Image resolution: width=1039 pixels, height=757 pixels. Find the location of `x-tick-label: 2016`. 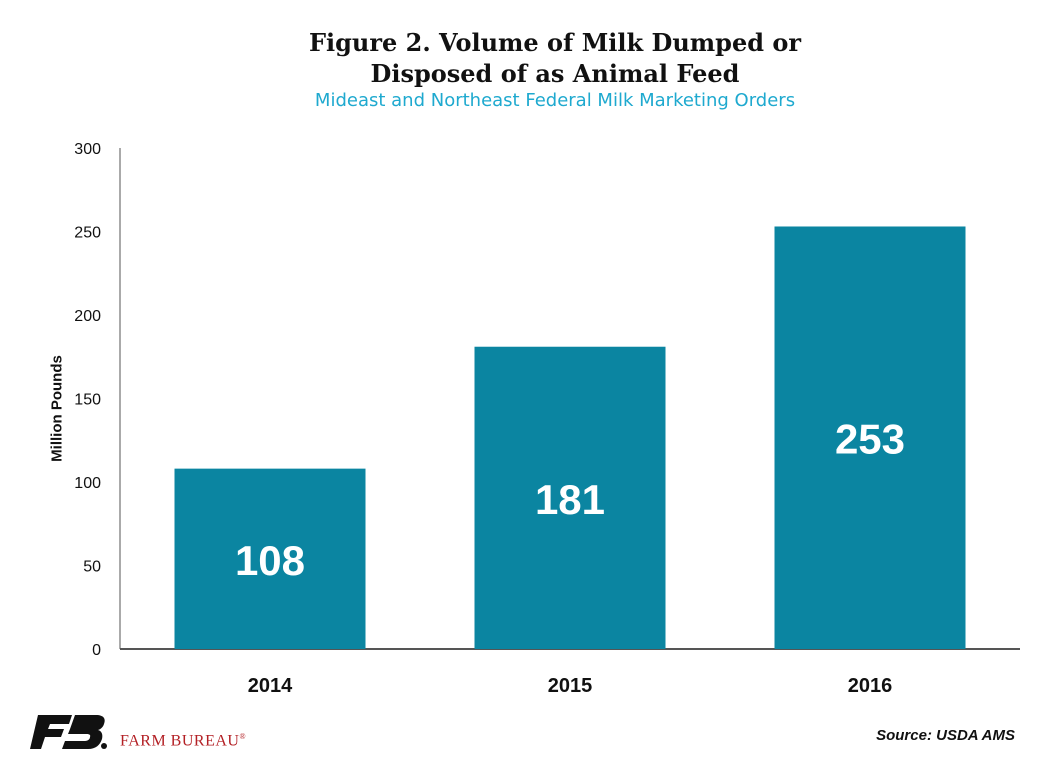

x-tick-label: 2016 is located at coordinates (870, 686).